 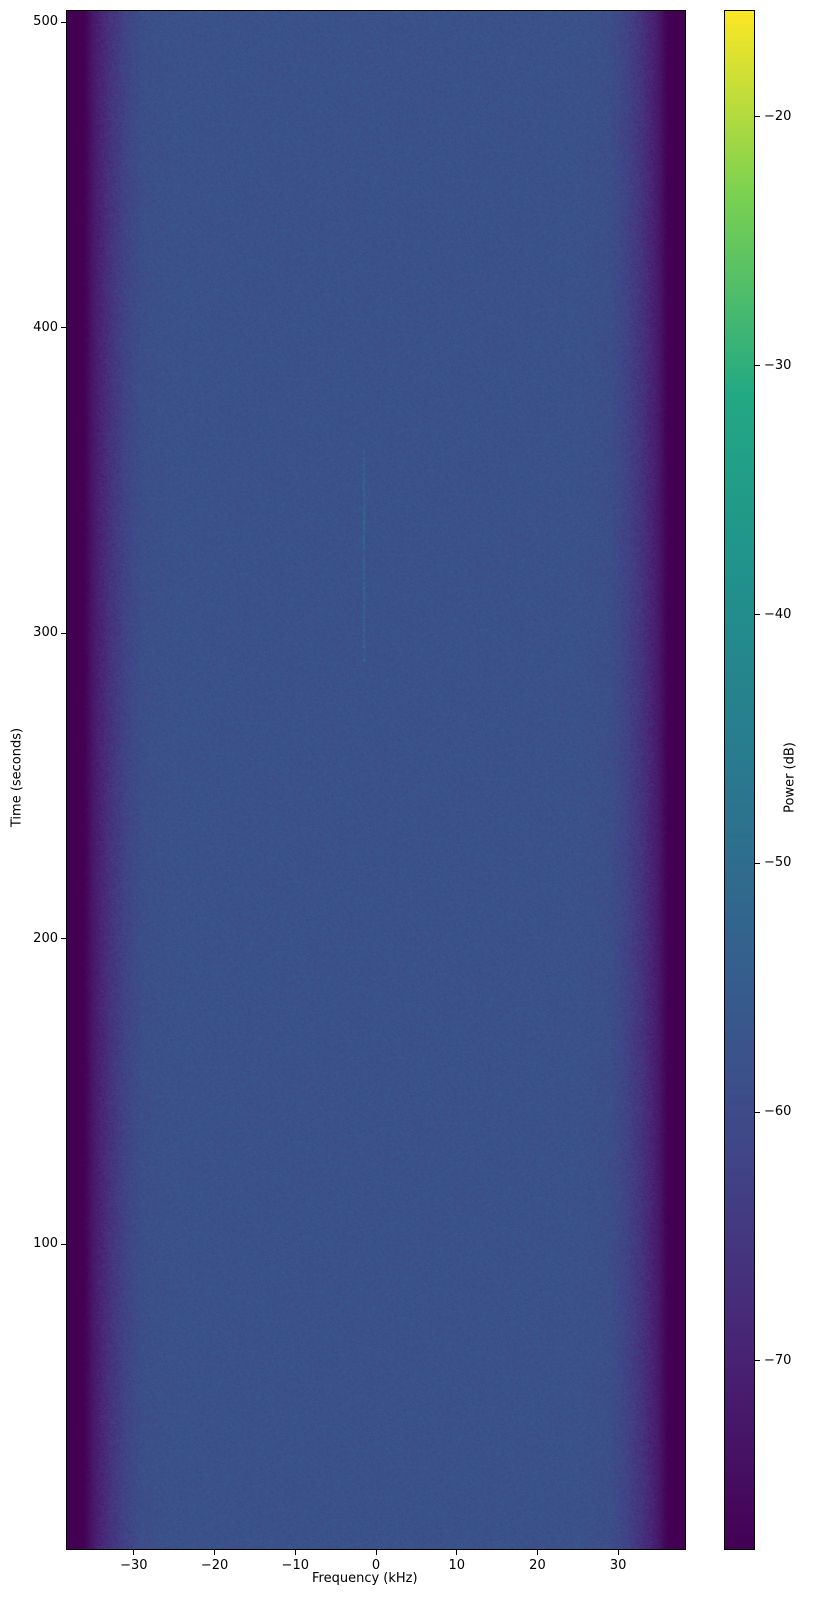 I want to click on colorbar-tick-label: −30, so click(x=778, y=365).